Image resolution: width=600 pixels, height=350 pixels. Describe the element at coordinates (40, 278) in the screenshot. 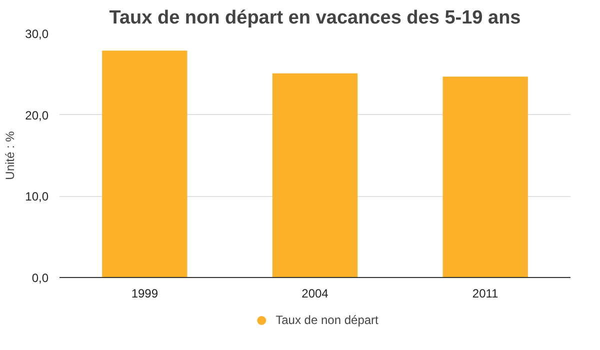

I see `y-tick-label: 0,0` at that location.